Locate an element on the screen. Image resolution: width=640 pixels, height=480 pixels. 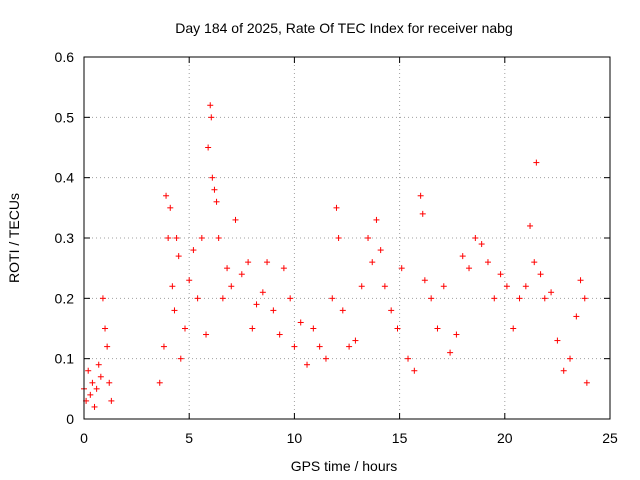
x-tick-label: 20 is located at coordinates (505, 438).